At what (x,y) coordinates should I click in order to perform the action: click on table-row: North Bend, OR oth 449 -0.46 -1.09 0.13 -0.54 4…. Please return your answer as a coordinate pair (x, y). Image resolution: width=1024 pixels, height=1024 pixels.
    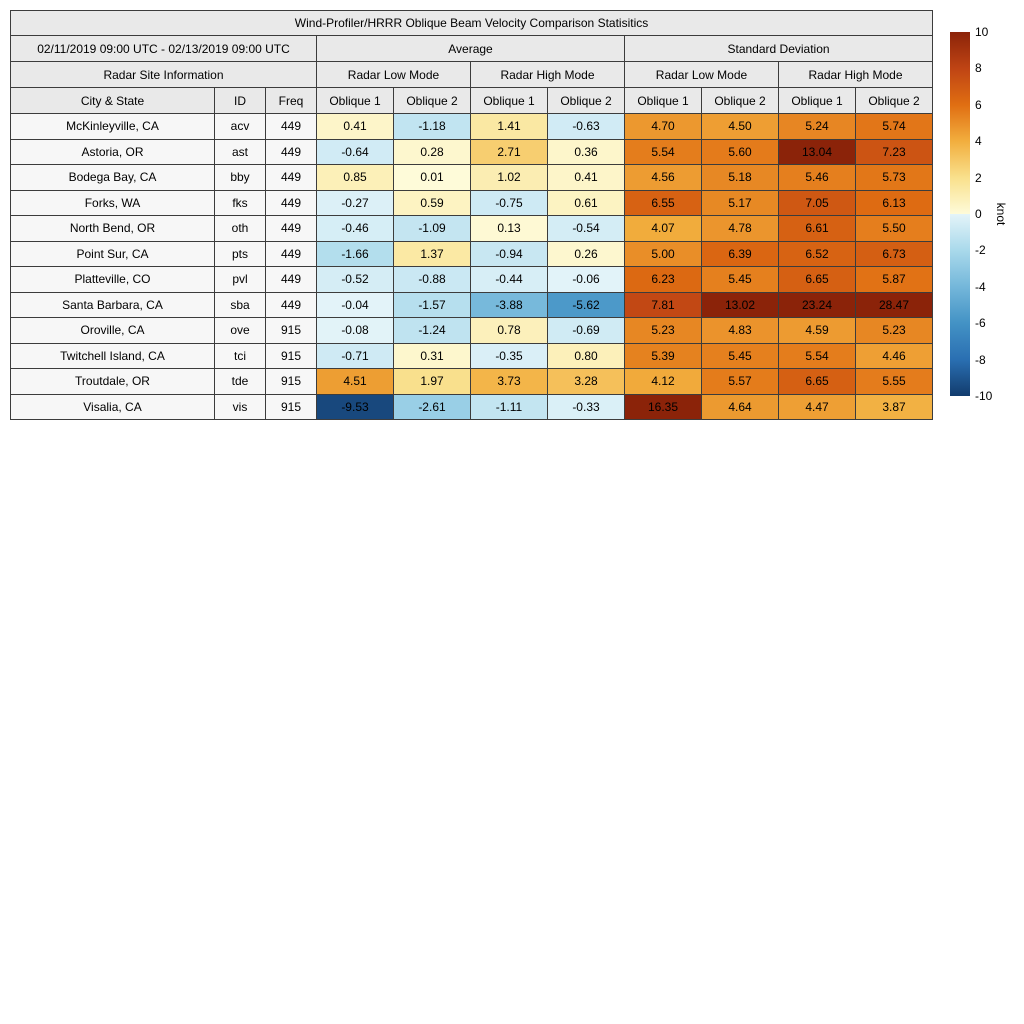
    Looking at the image, I should click on (472, 228).